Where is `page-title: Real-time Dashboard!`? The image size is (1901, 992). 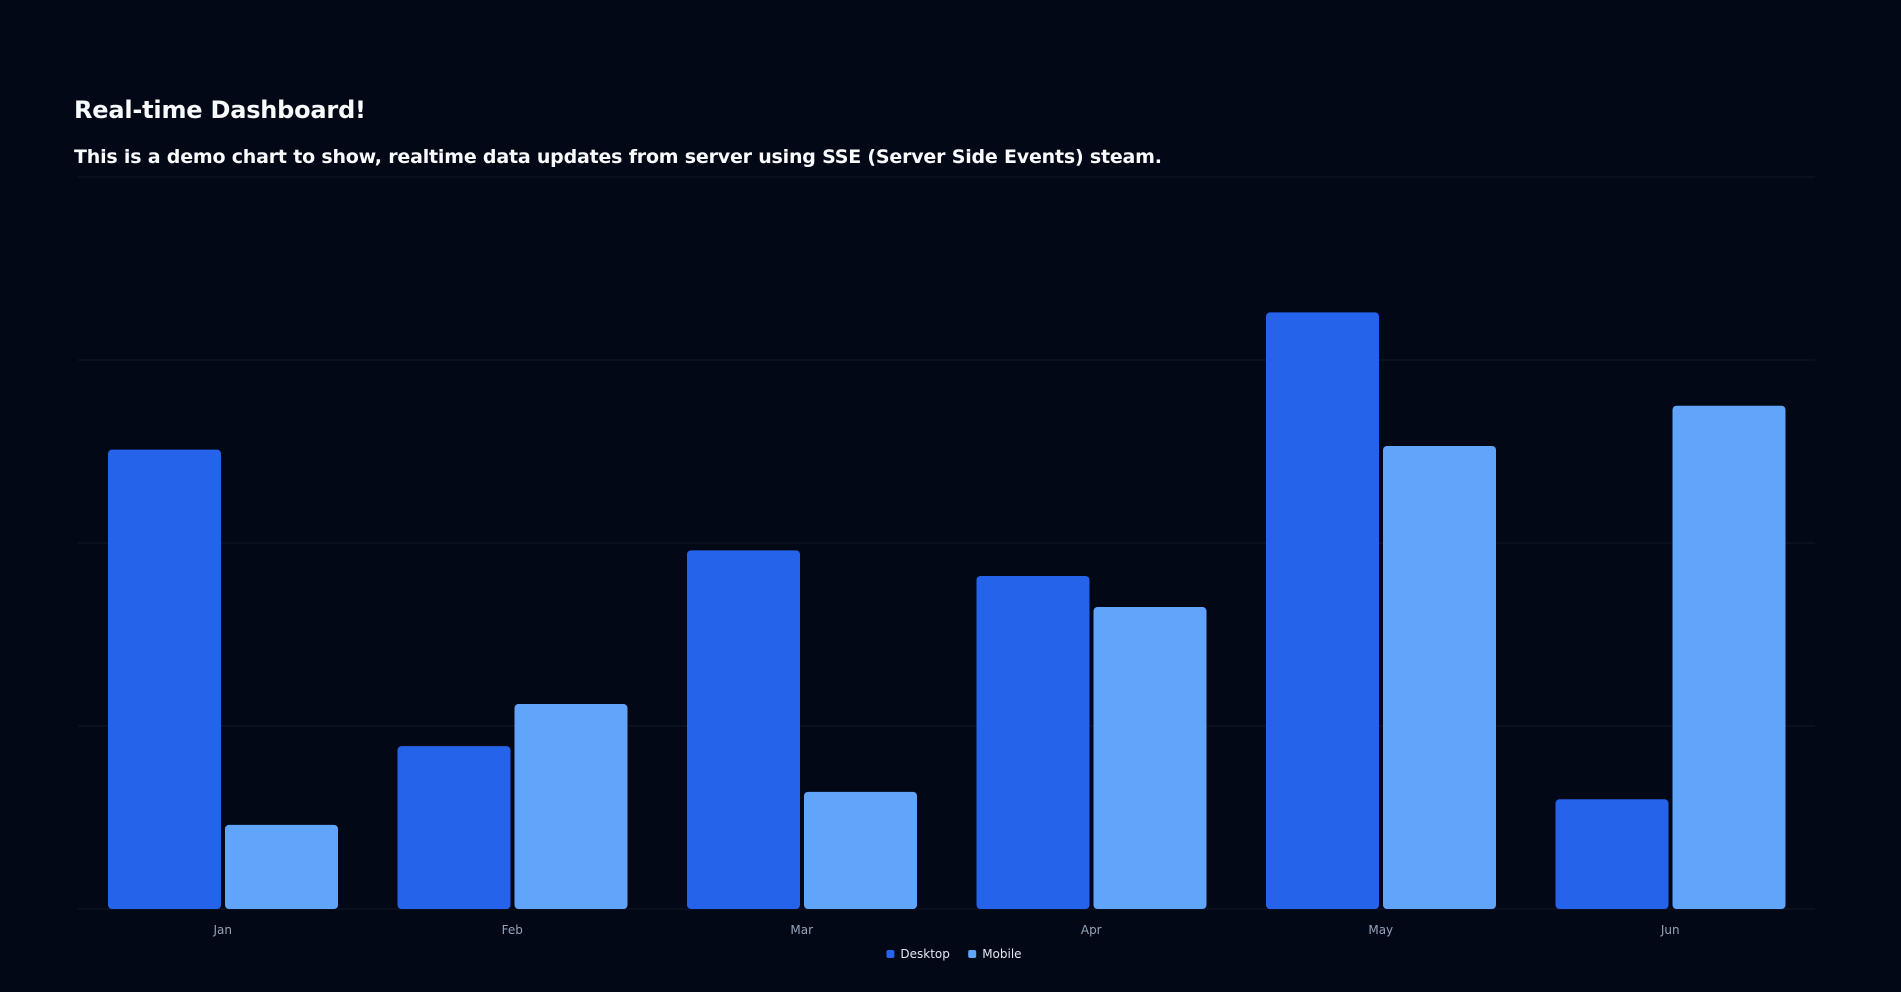 page-title: Real-time Dashboard! is located at coordinates (220, 110).